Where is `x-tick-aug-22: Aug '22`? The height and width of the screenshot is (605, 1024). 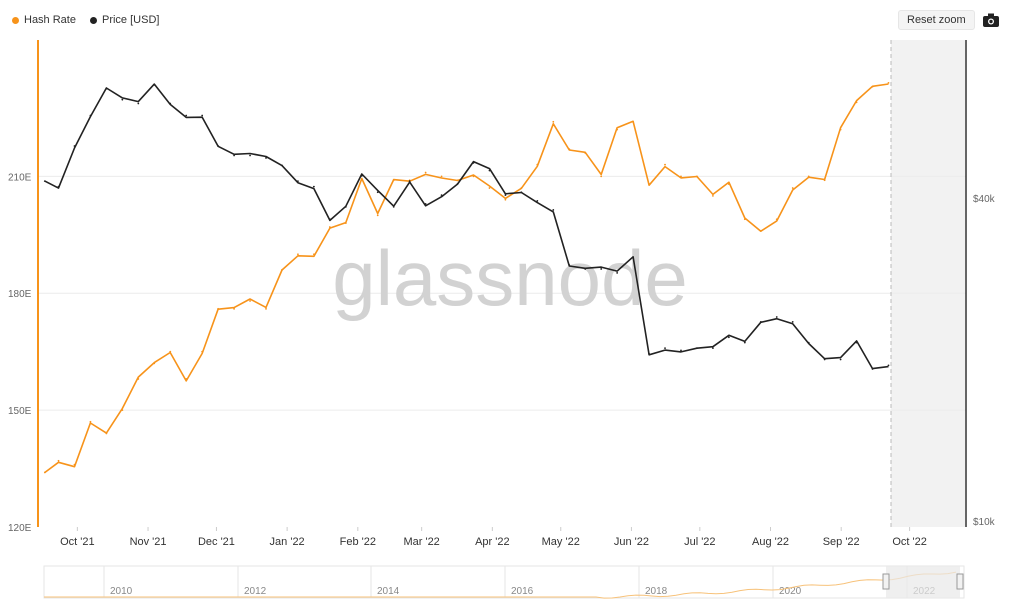
x-tick-aug-22: Aug '22 is located at coordinates (770, 542).